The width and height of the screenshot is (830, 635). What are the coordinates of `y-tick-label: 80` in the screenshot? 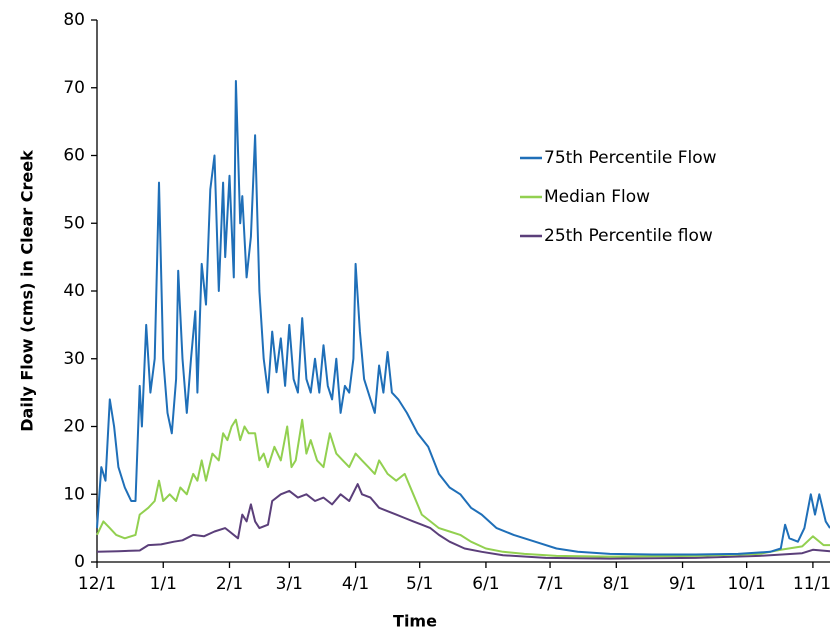 It's located at (74, 20).